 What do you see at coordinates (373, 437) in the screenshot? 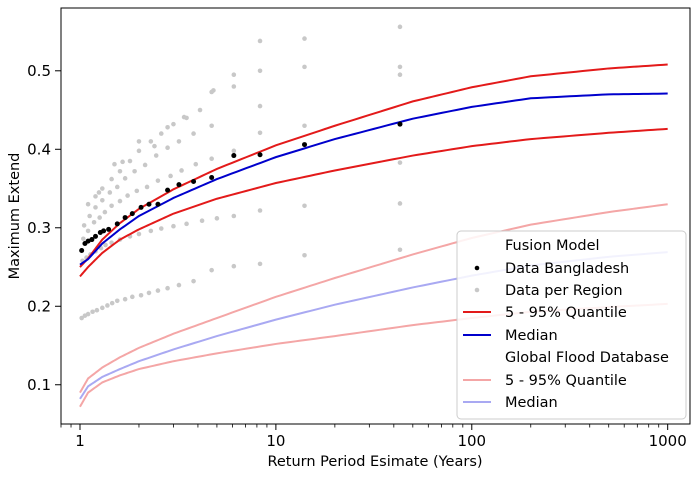
I see `x-axis-ticks: 1 10 100 1000` at bounding box center [373, 437].